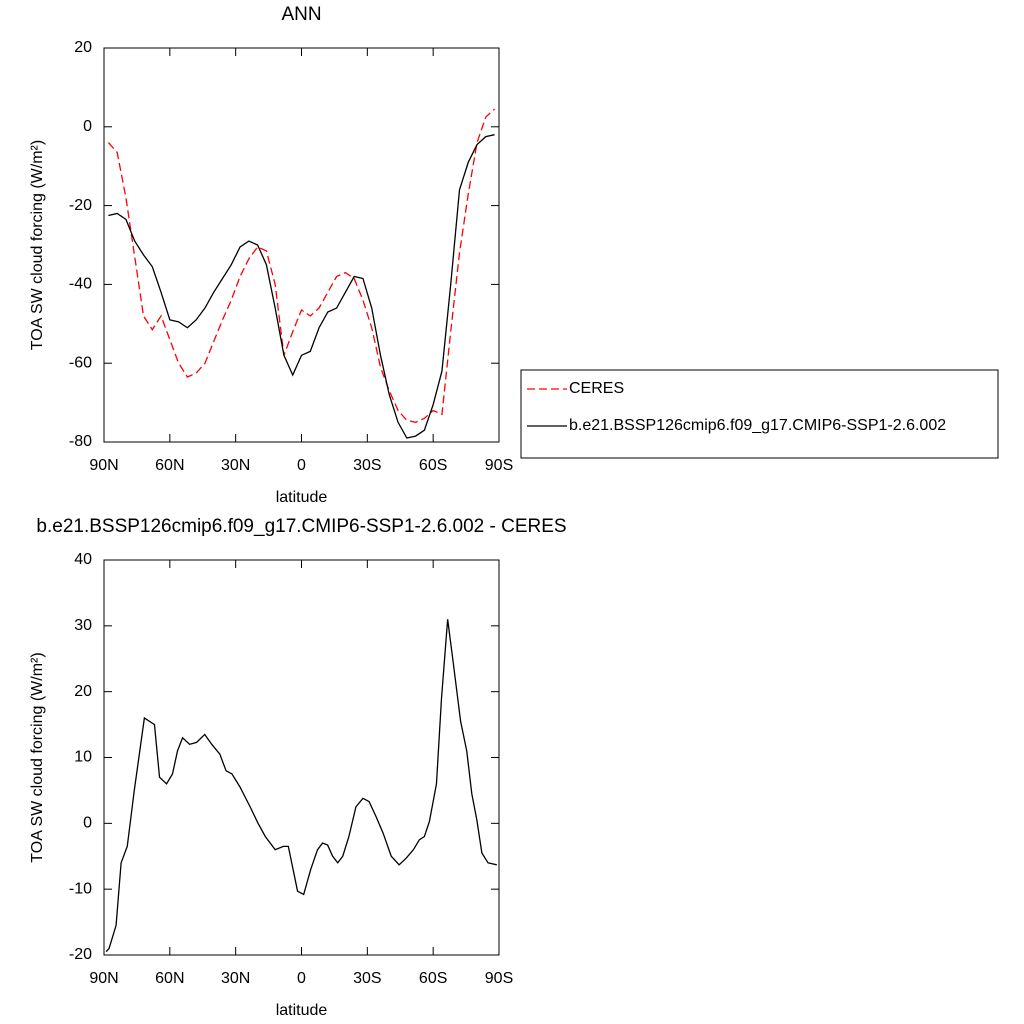 The image size is (1024, 1024). What do you see at coordinates (83, 559) in the screenshot?
I see `y-tick-label: 40` at bounding box center [83, 559].